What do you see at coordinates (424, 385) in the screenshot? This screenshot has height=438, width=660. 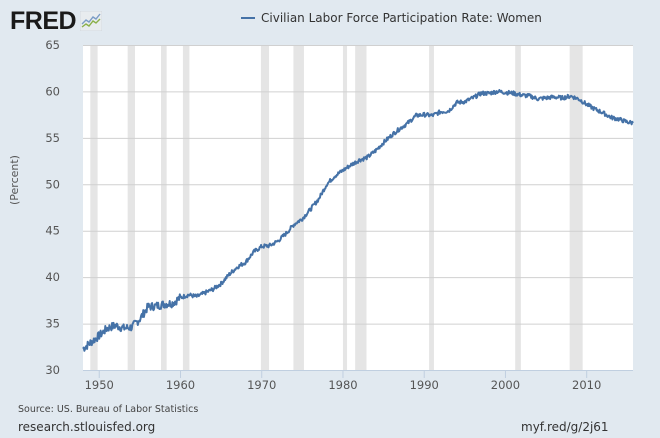 I see `x-tick-label: 1990` at bounding box center [424, 385].